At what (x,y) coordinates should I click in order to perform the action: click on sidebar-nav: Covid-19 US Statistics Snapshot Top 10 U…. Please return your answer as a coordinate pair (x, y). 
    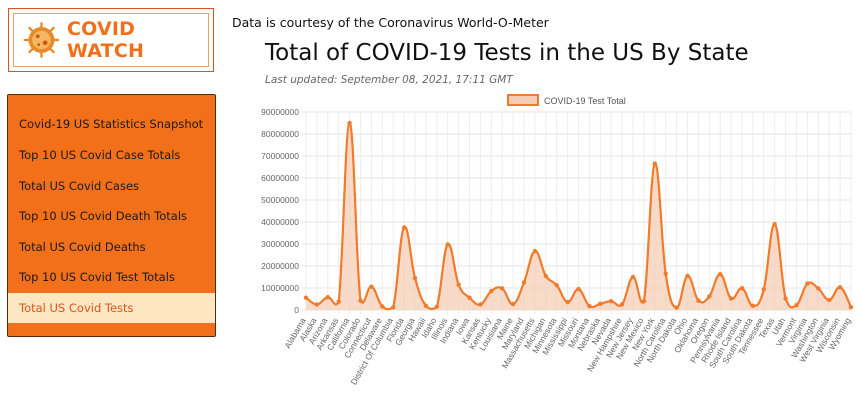
    Looking at the image, I should click on (111, 215).